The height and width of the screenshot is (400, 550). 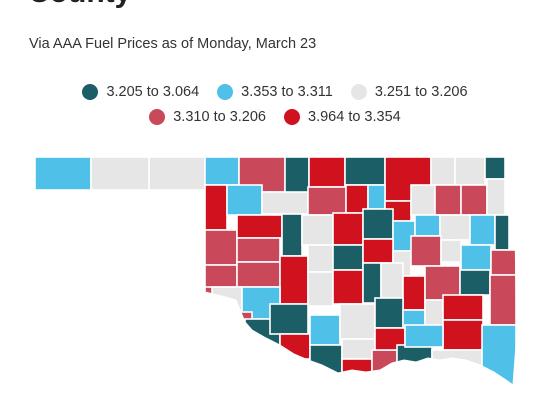 I want to click on legend-row-2: 3.310 to 3.206 3.964 to 3.354, so click(x=275, y=117).